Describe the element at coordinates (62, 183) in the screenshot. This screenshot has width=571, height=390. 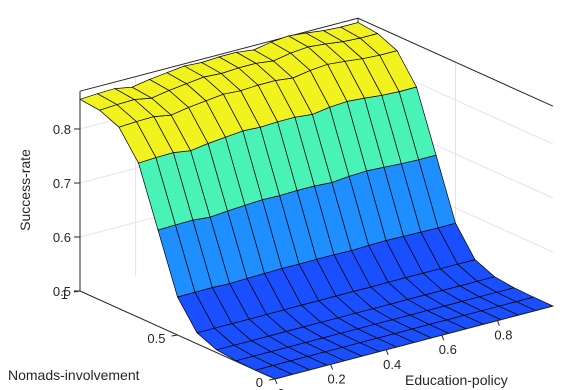
I see `z-tick-label: 0.7` at that location.